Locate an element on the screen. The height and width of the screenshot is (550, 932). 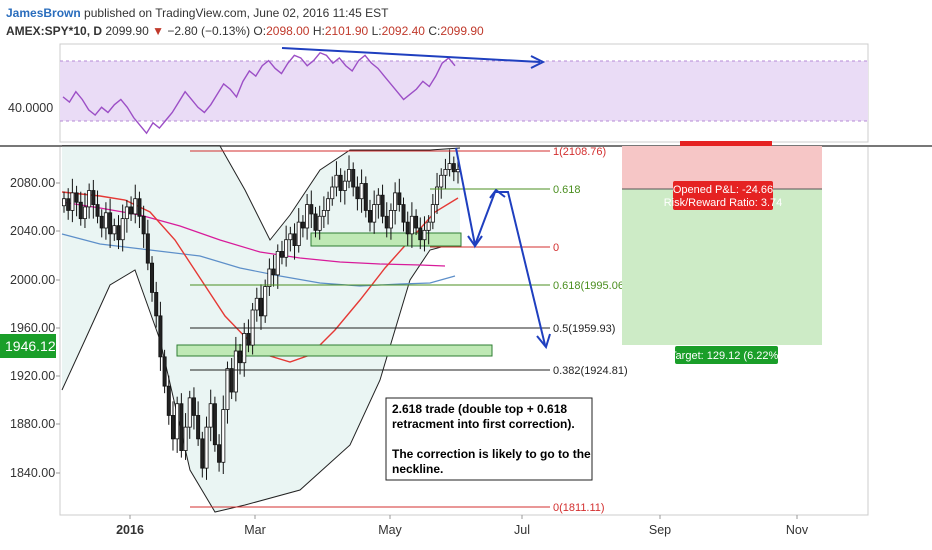
risk-reward-text: Risk/Reward Ratio: 3.74 is located at coordinates (723, 203).